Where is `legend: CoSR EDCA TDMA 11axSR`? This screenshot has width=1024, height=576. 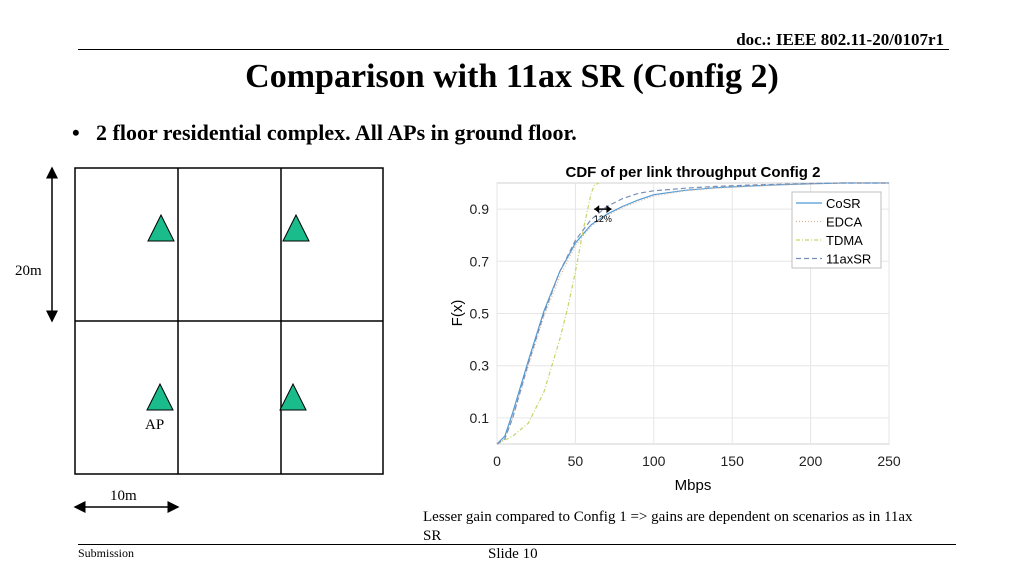
legend: CoSR EDCA TDMA 11axSR is located at coordinates (836, 230).